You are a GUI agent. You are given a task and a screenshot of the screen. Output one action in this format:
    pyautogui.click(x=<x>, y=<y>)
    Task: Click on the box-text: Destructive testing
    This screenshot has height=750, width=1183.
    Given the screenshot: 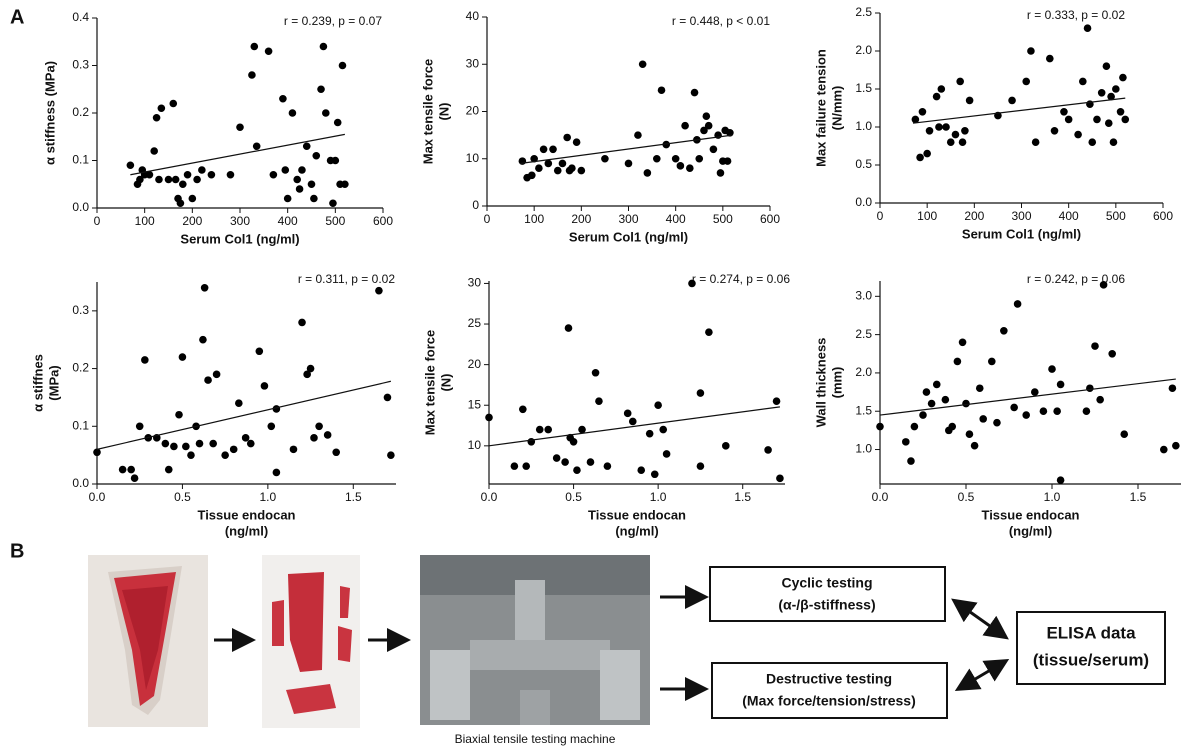 What is the action you would take?
    pyautogui.click(x=829, y=679)
    